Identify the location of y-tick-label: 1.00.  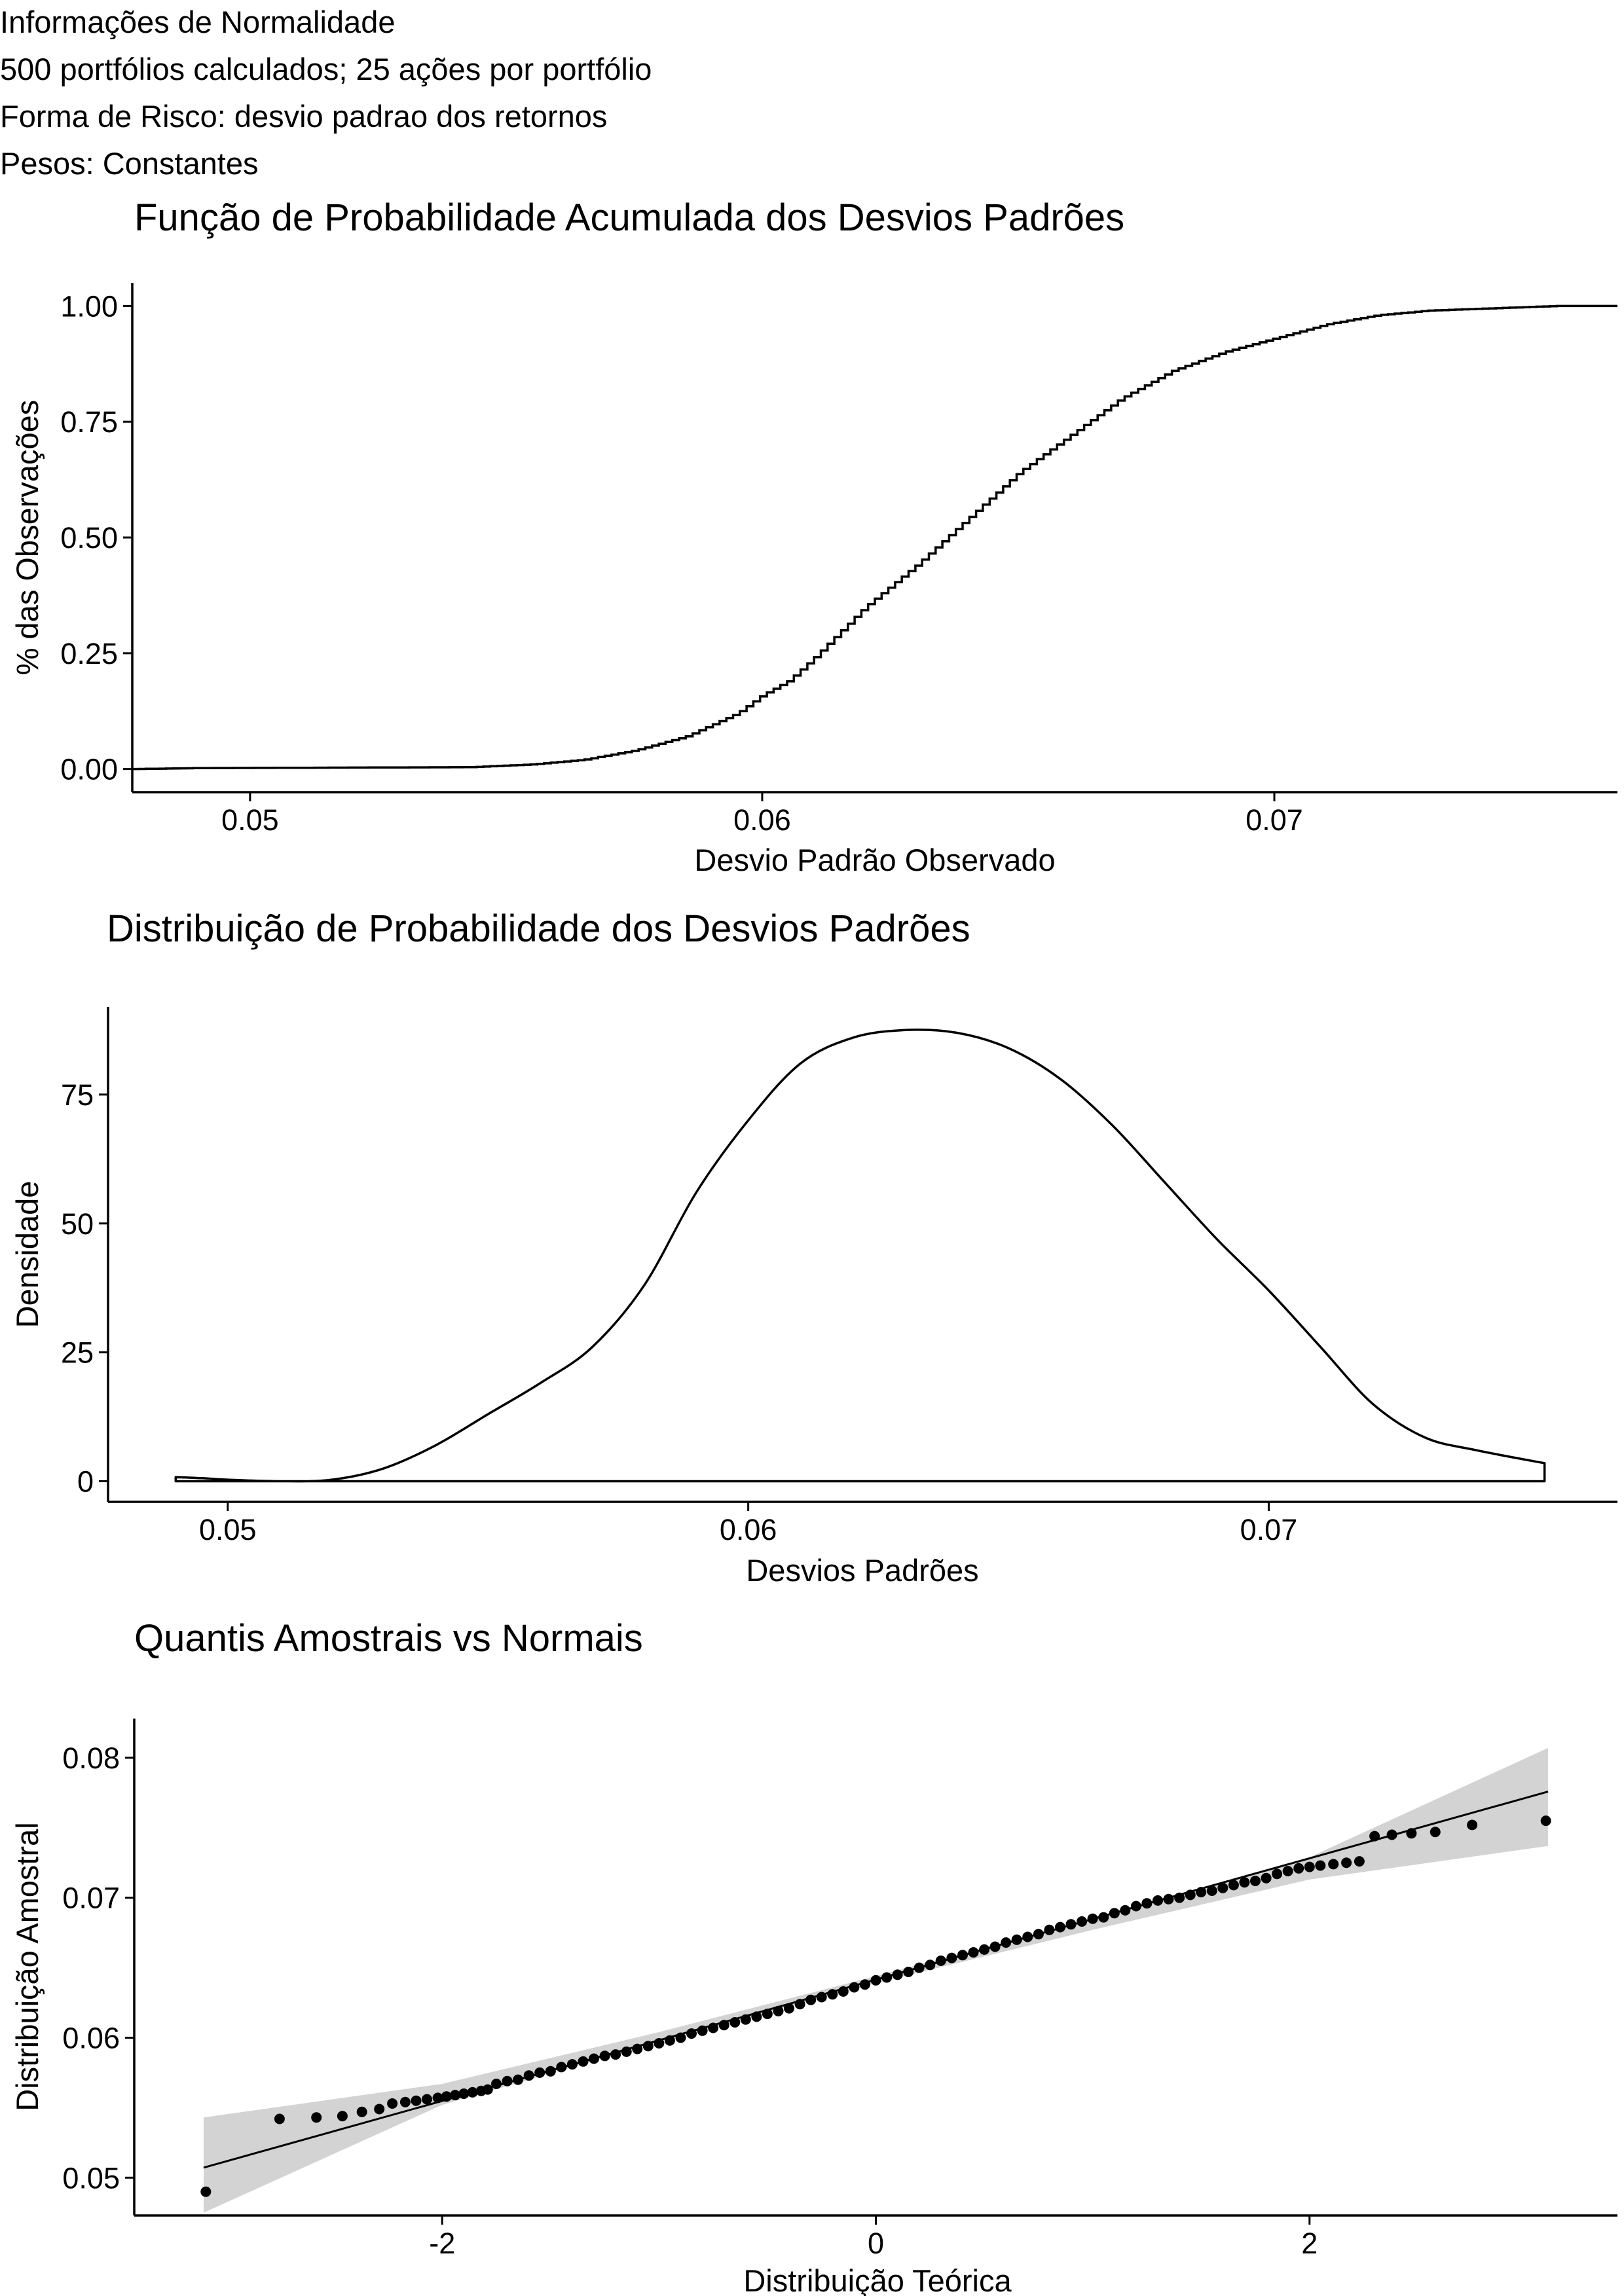
(89, 306).